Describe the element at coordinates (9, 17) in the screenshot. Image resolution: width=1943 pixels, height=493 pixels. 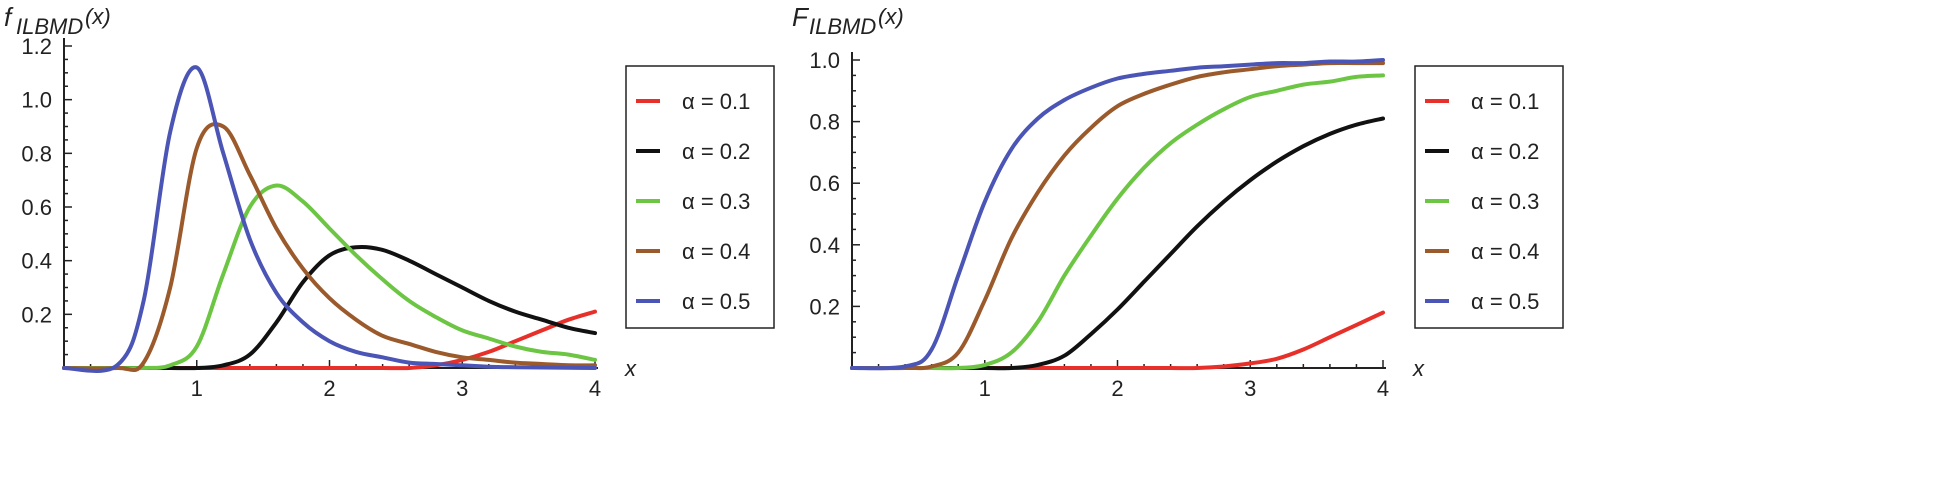
I see `y-label-main: f` at that location.